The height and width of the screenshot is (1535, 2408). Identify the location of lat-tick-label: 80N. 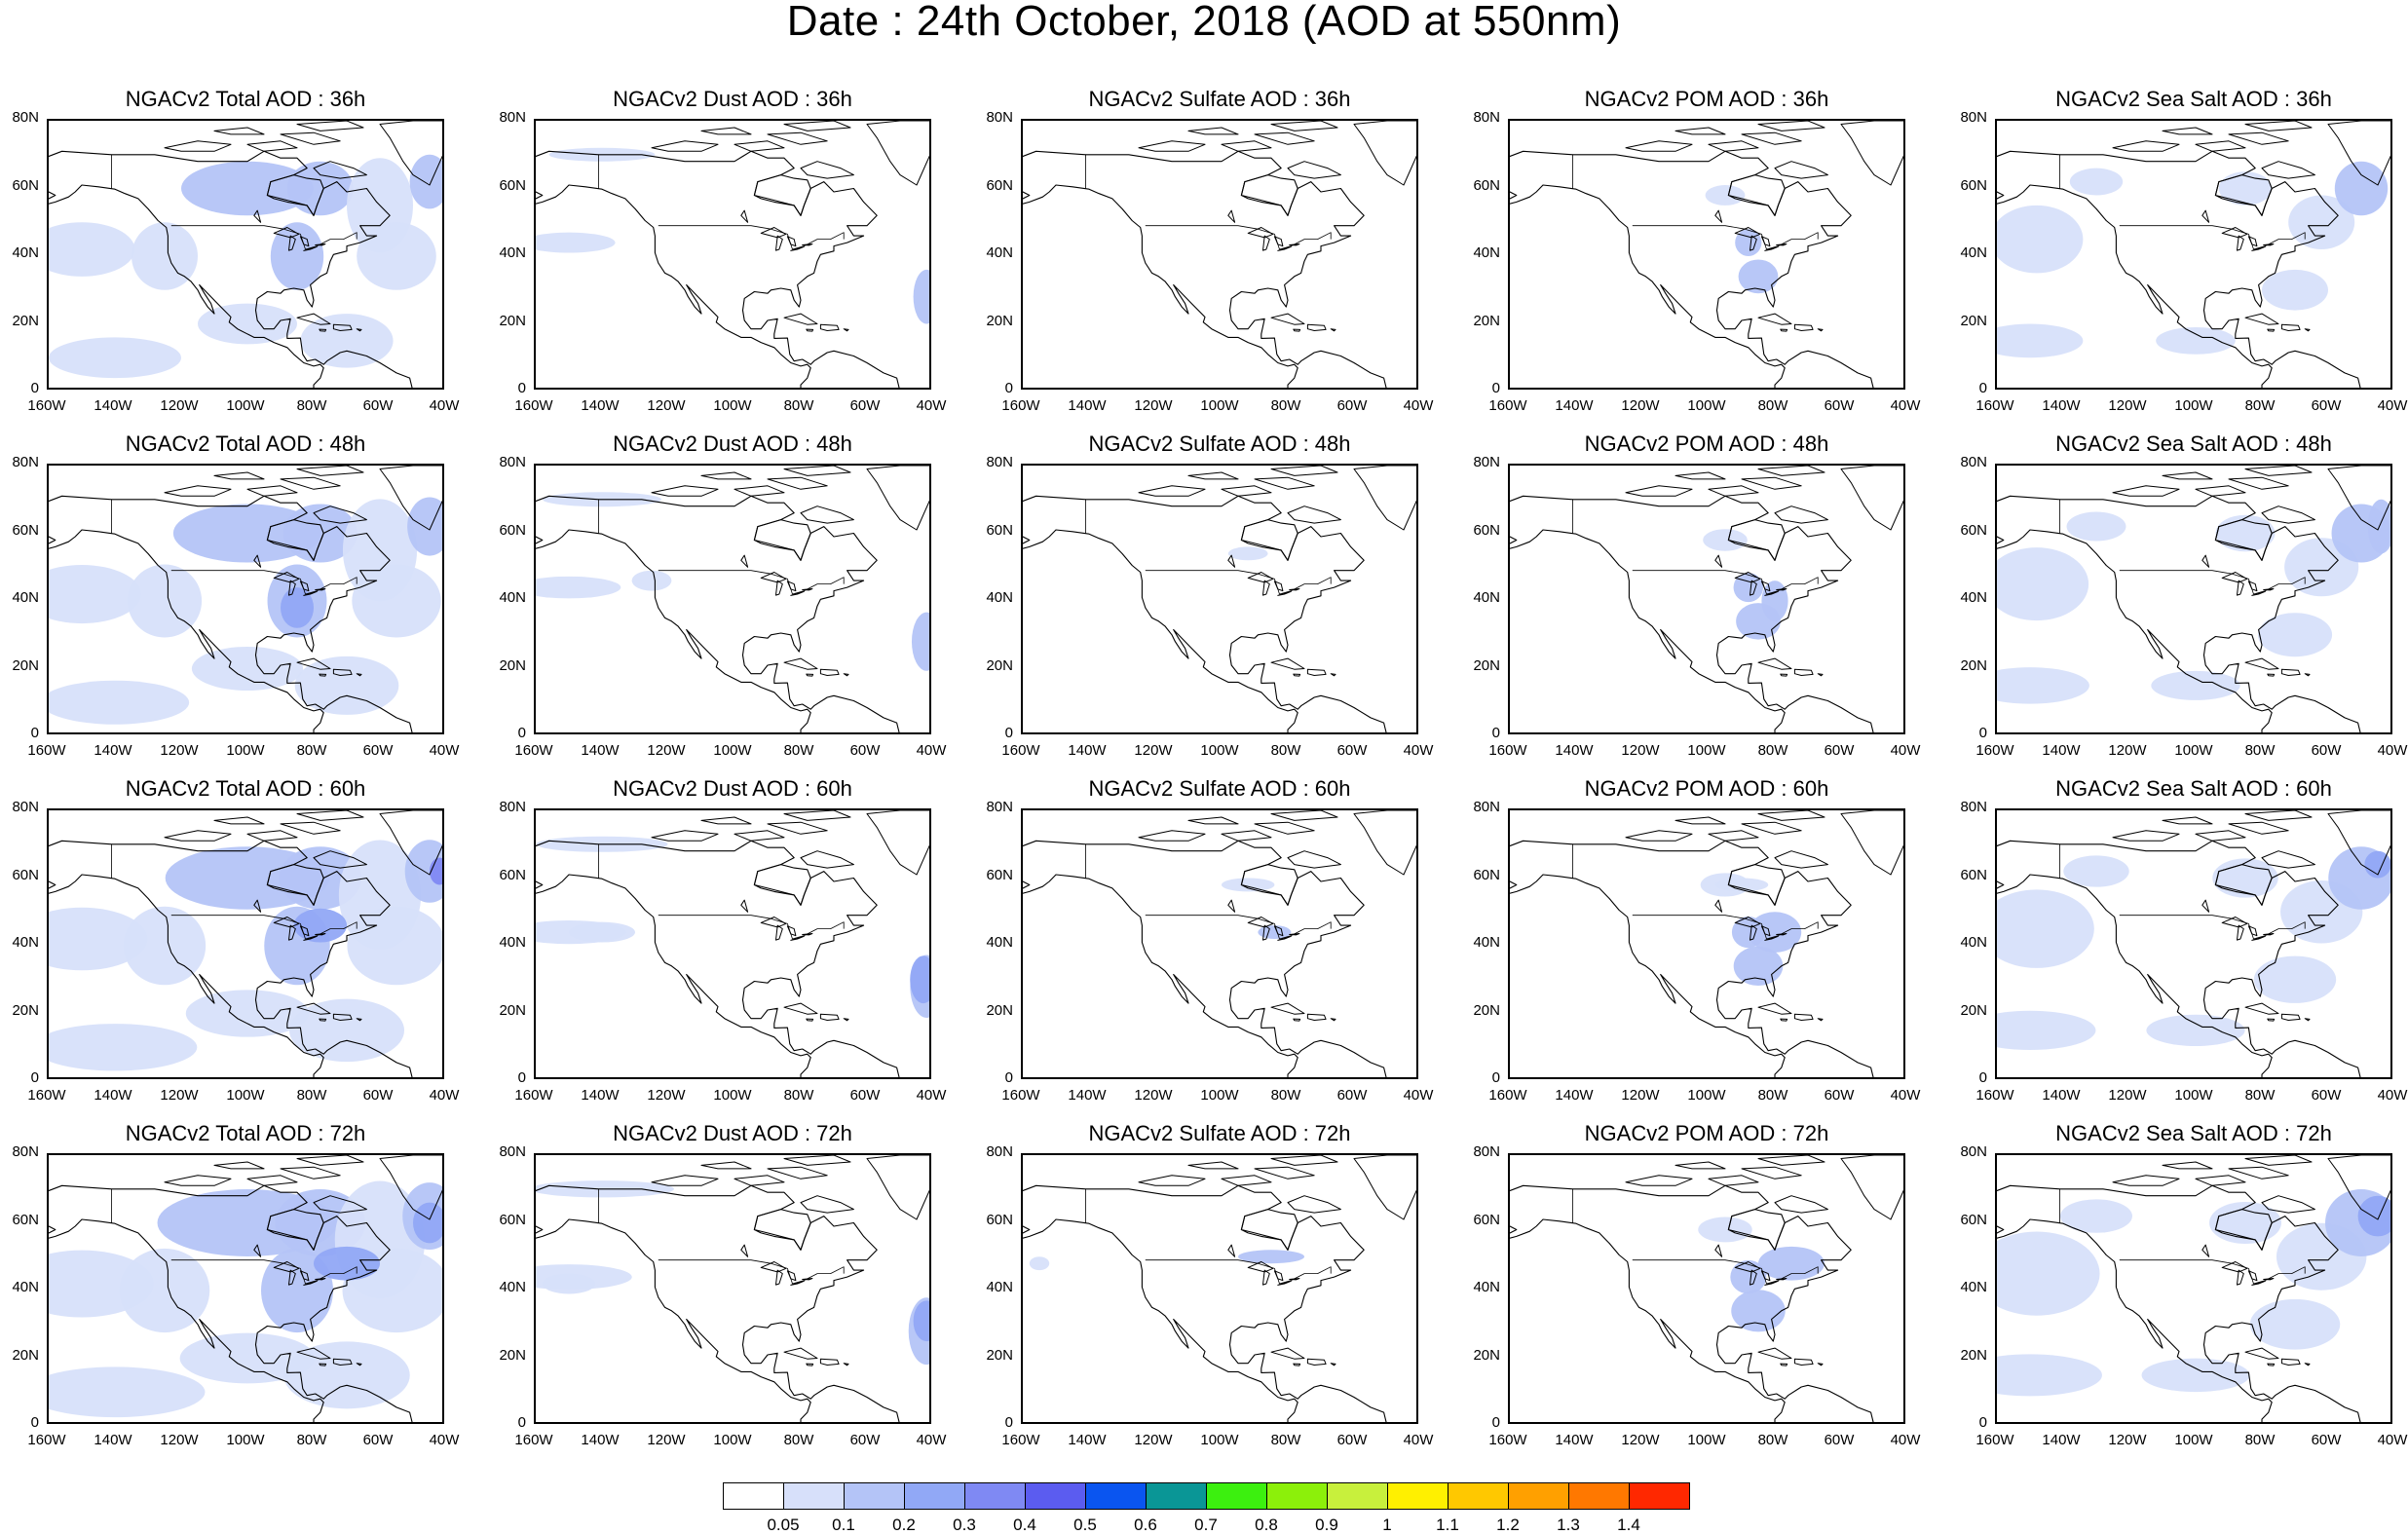
(25, 118).